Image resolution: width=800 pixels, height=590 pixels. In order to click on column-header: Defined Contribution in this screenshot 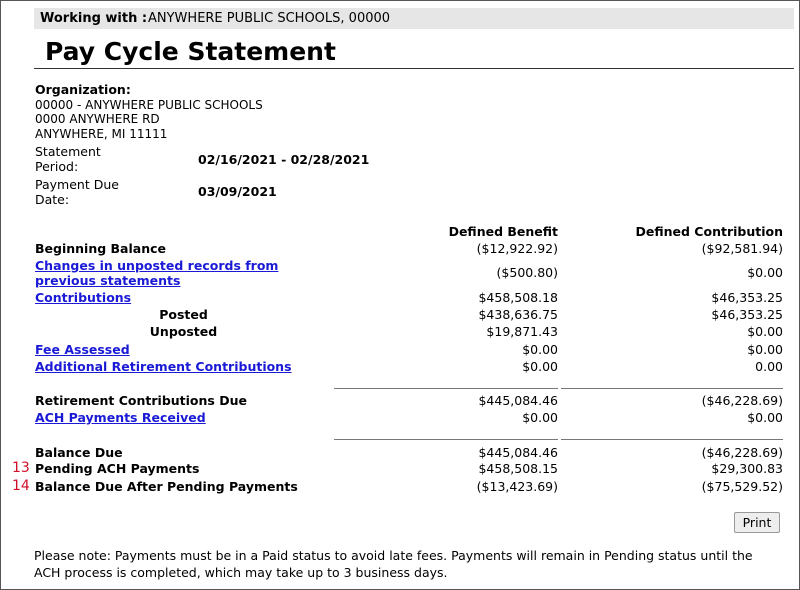, I will do `click(709, 231)`.